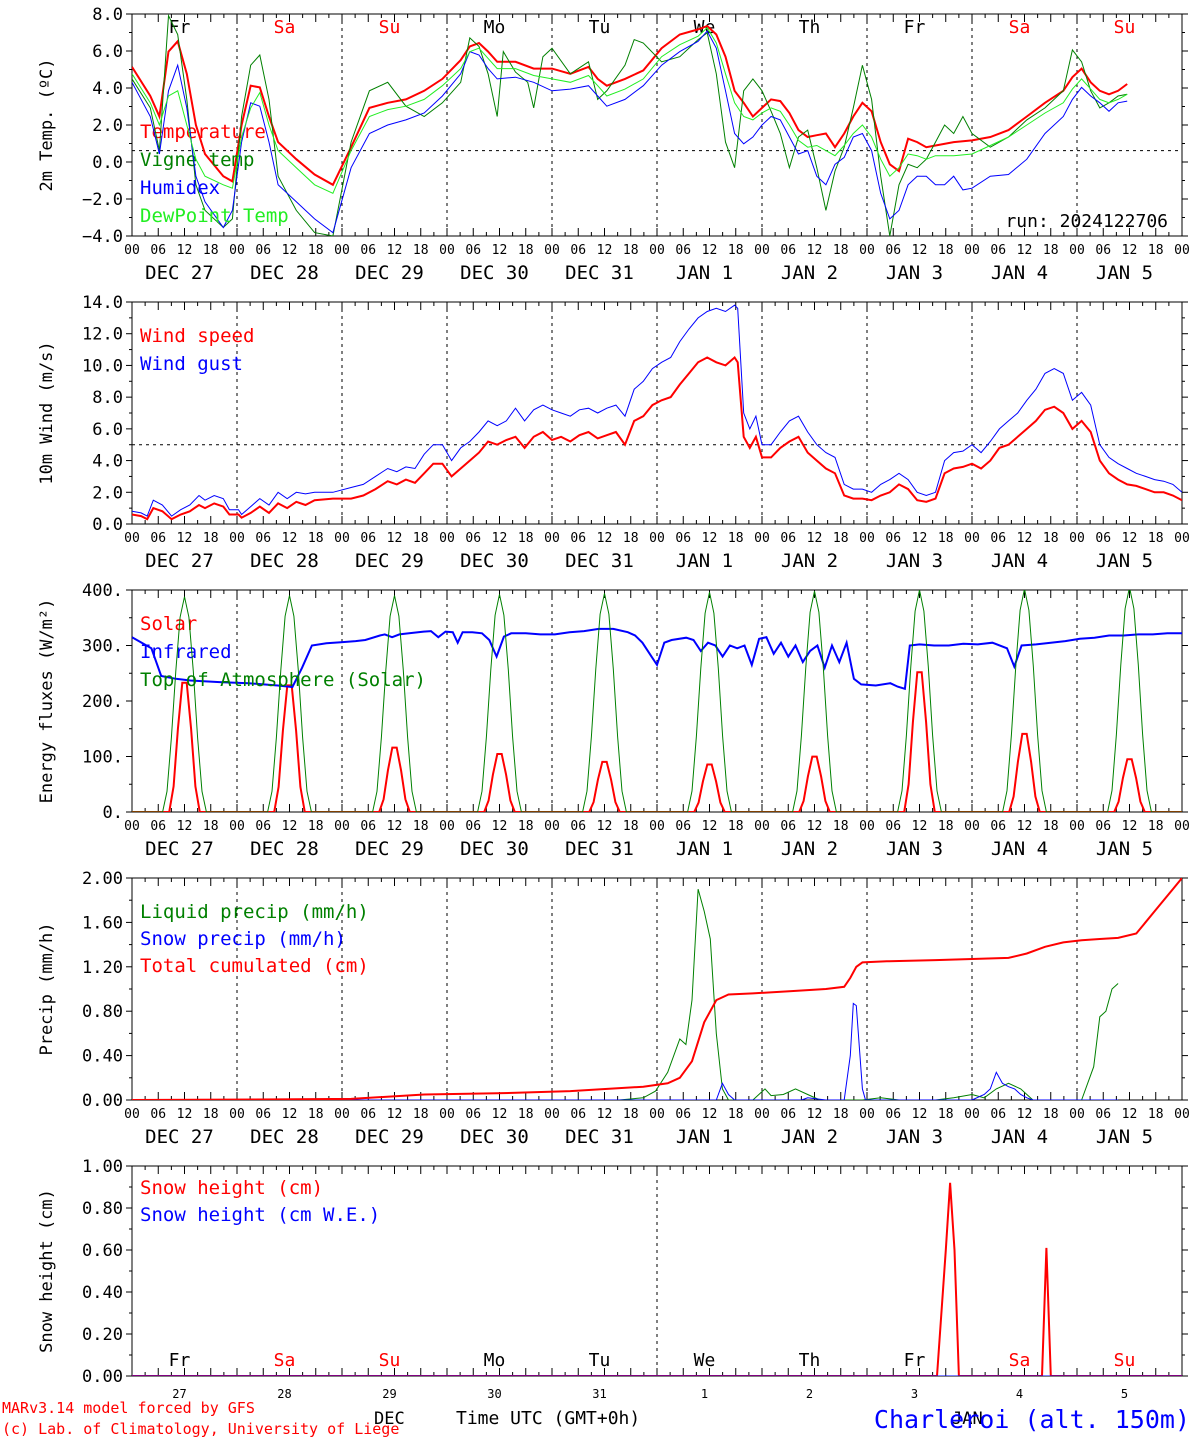 The width and height of the screenshot is (1194, 1440). What do you see at coordinates (260, 1215) in the screenshot?
I see `legend-entry: Snow height (cm W.E.)` at bounding box center [260, 1215].